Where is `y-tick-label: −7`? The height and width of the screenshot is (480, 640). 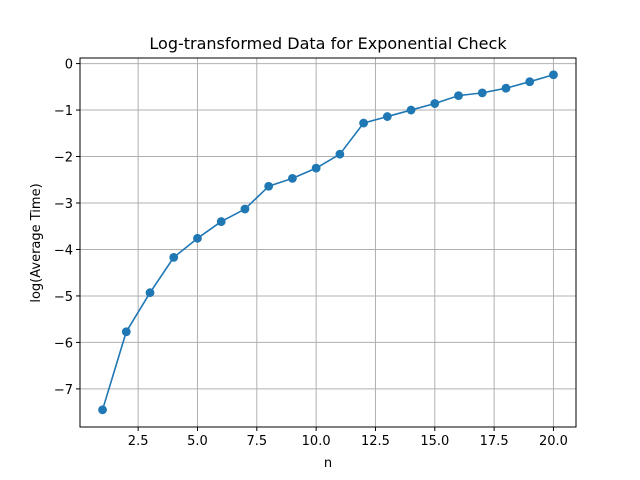 y-tick-label: −7 is located at coordinates (63, 390).